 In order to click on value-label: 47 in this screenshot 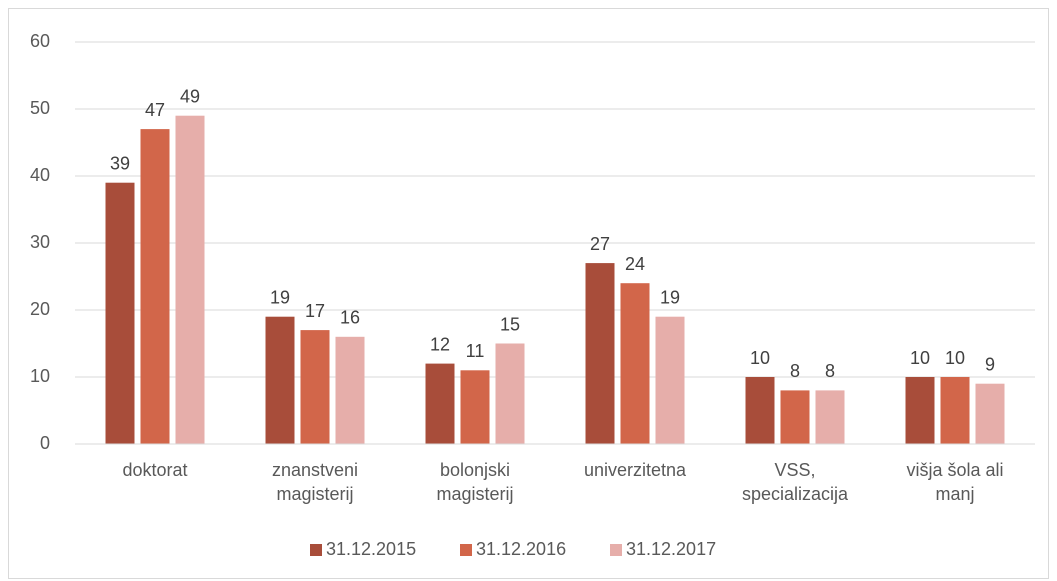, I will do `click(155, 110)`.